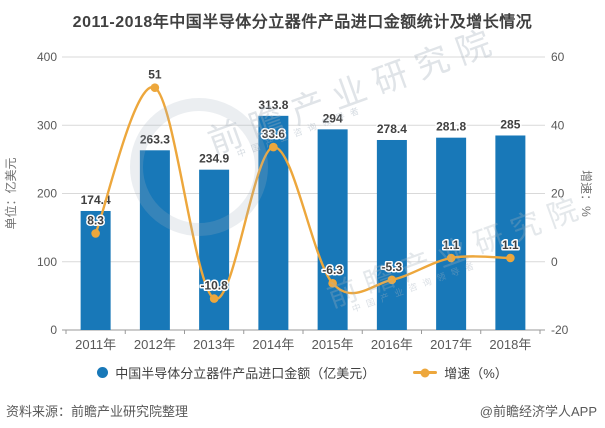 The width and height of the screenshot is (605, 428). What do you see at coordinates (558, 57) in the screenshot?
I see `right-axis-tick-label: 60` at bounding box center [558, 57].